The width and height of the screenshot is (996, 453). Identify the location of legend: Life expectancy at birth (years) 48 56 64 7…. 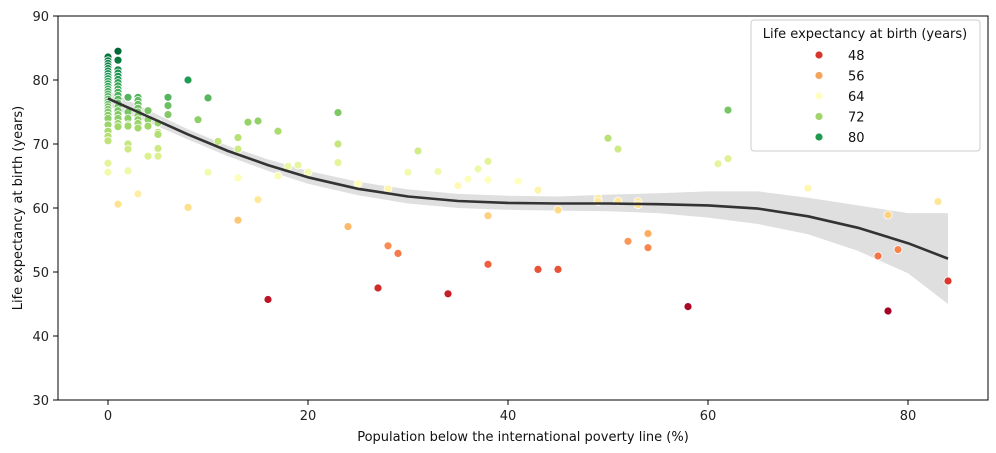
(865, 85).